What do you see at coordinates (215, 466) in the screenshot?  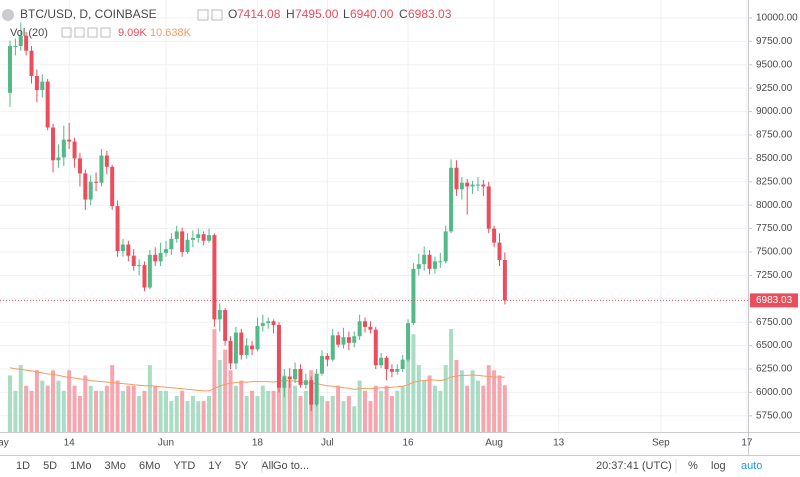 I see `range-button: 1Y` at bounding box center [215, 466].